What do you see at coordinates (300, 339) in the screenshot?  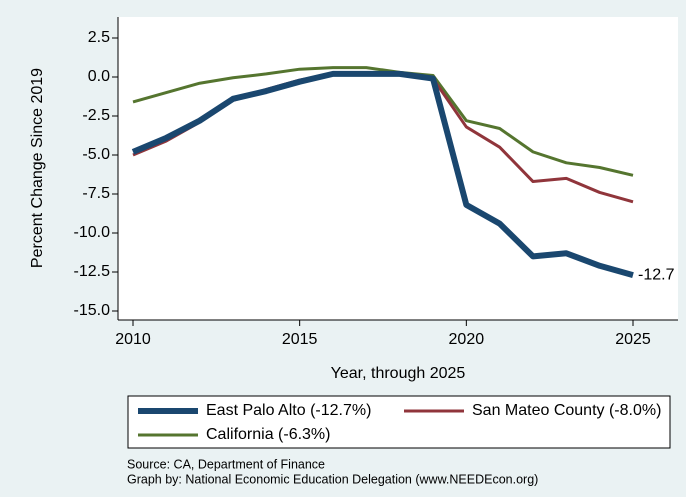 I see `x-tick-label: 2015` at bounding box center [300, 339].